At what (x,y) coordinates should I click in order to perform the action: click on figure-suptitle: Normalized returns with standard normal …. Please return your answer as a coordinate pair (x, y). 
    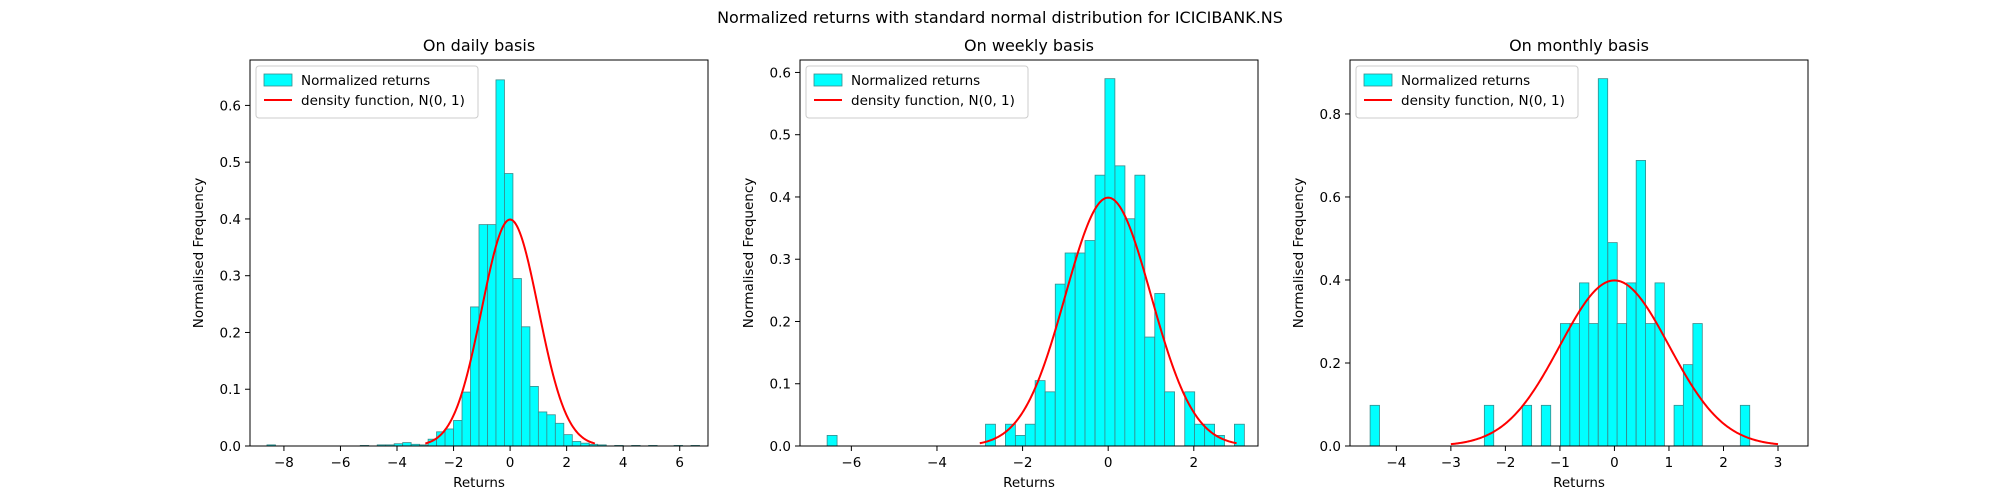
    Looking at the image, I should click on (1000, 17).